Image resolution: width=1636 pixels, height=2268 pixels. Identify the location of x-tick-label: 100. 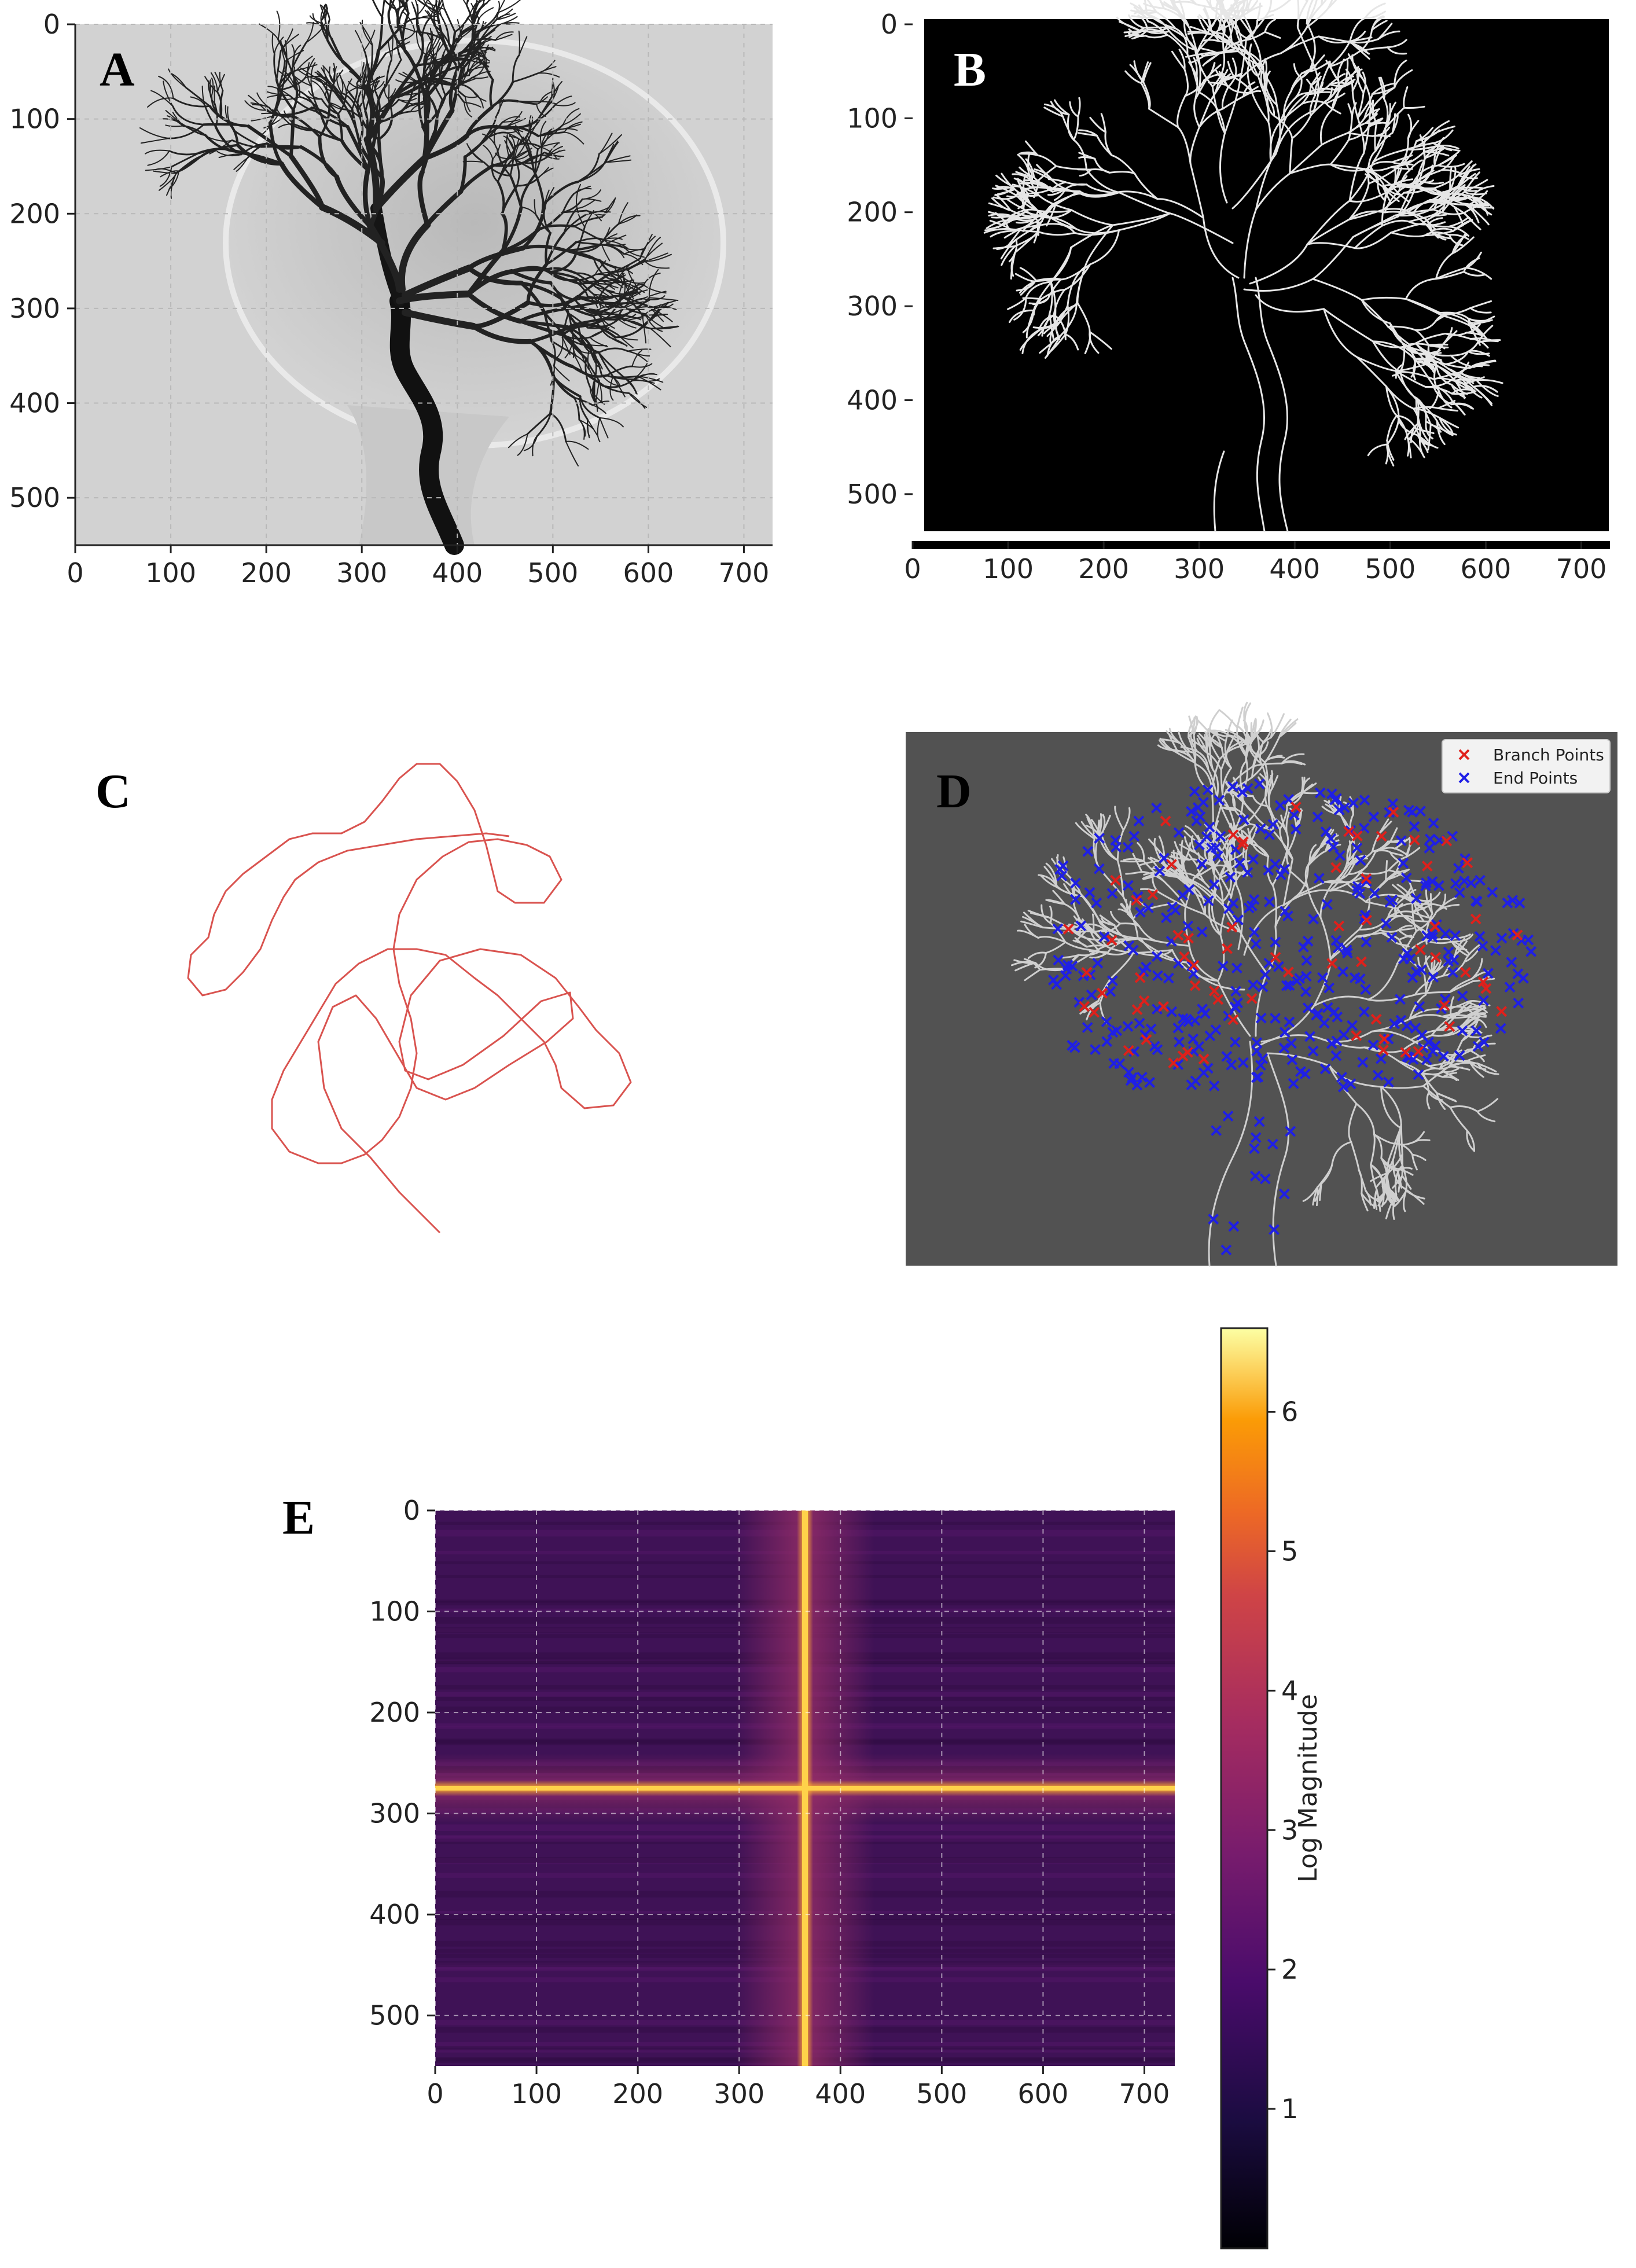
(1008, 569).